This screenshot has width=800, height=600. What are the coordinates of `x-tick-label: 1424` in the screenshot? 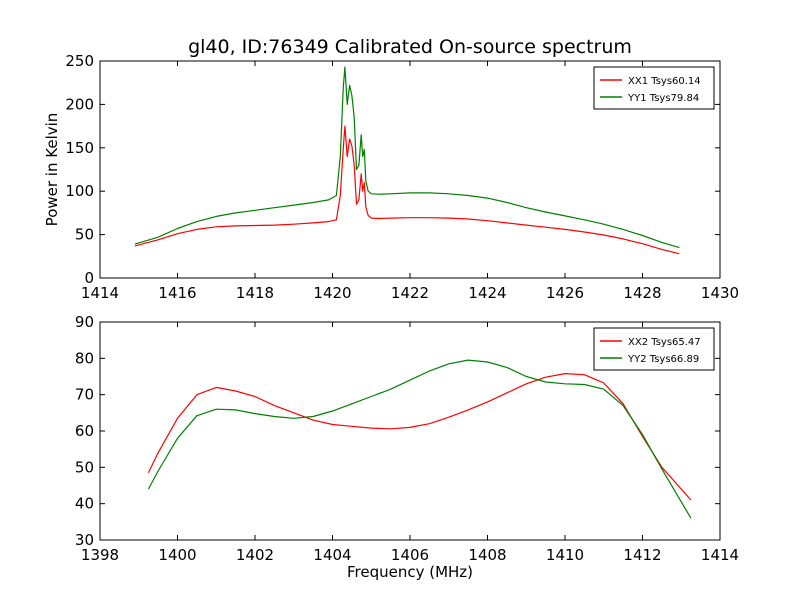 It's located at (487, 293).